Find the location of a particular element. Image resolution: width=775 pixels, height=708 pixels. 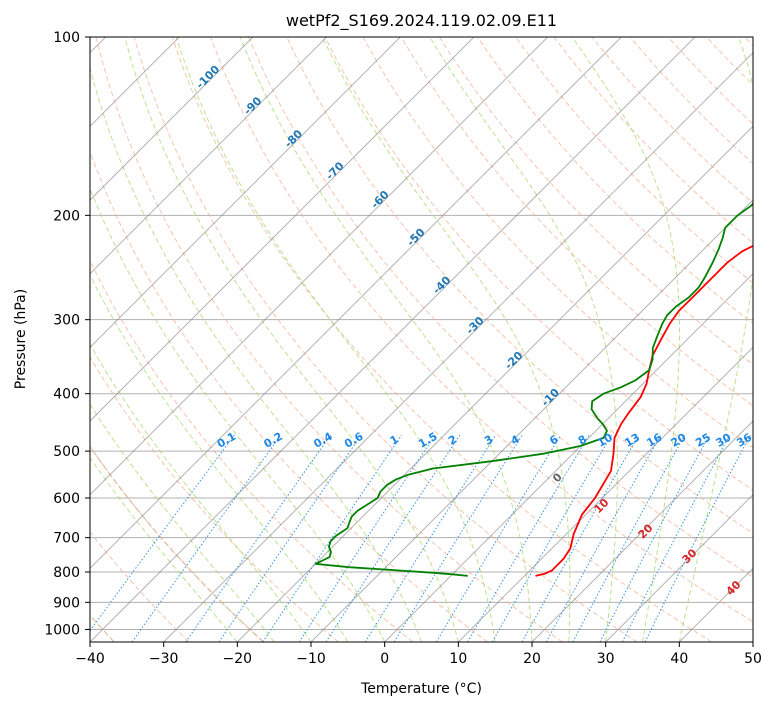

x-tick-label: 50 is located at coordinates (753, 659).